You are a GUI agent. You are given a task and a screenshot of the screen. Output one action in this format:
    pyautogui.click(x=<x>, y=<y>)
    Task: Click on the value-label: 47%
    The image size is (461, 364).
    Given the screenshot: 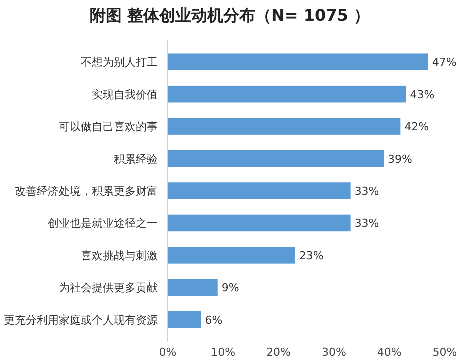 What is the action you would take?
    pyautogui.click(x=444, y=63)
    